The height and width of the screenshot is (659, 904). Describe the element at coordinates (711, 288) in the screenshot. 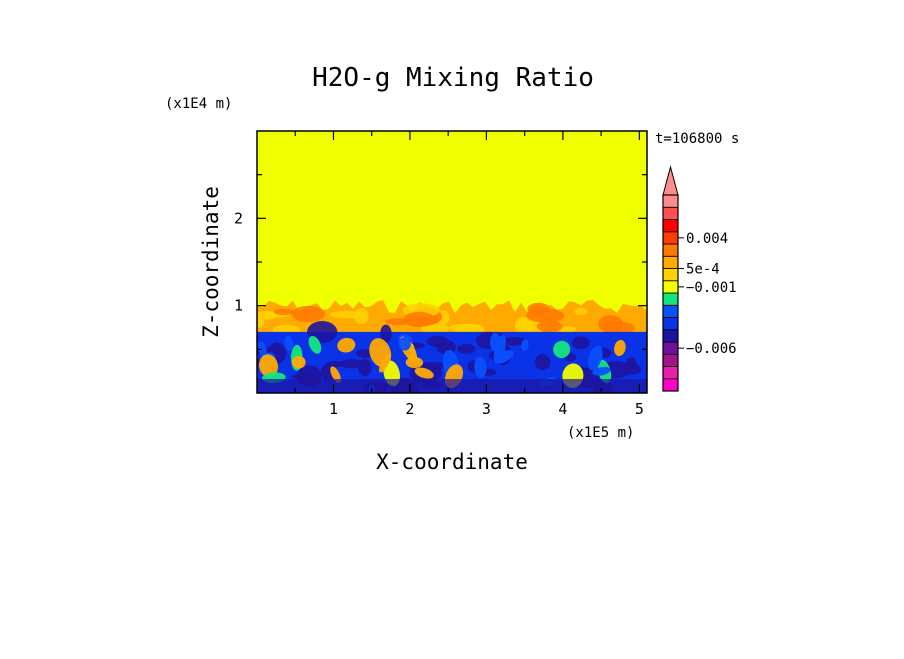

I see `colorbar-label: −0.001` at that location.